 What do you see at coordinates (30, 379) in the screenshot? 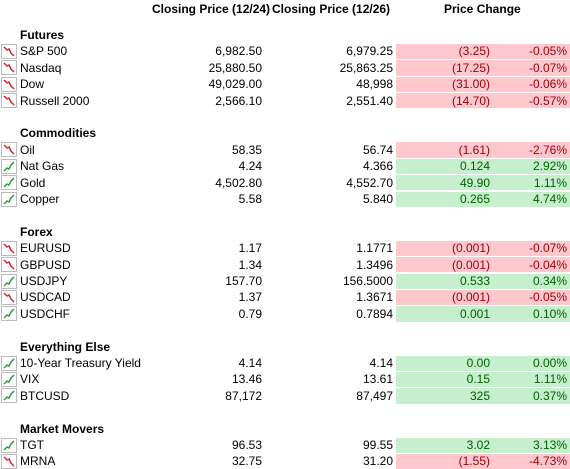
I see `instrument-name: VIX` at bounding box center [30, 379].